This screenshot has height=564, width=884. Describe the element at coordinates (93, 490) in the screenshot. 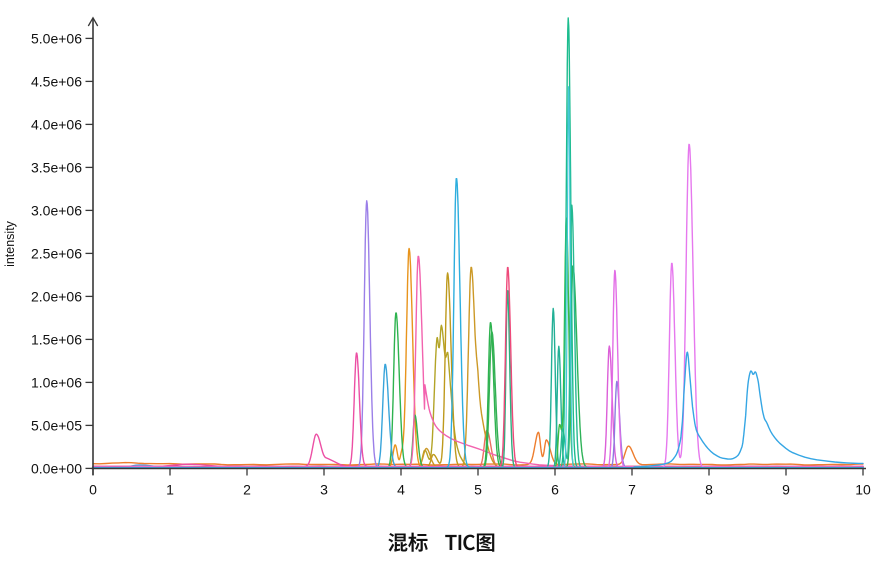

I see `svg-text: 0` at that location.